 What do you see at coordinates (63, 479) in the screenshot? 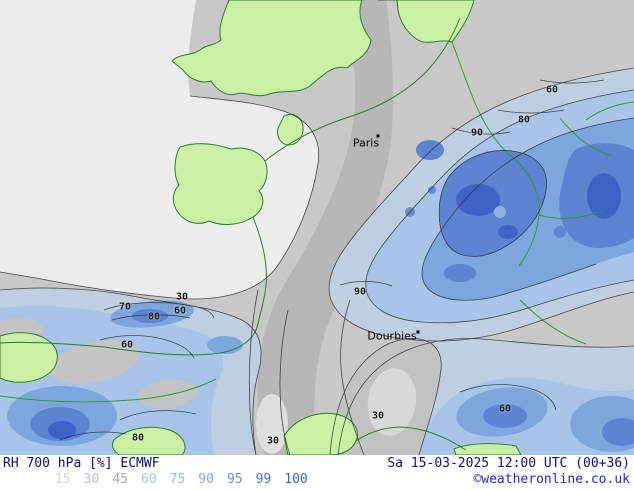
I see `legend-scale-value: 15` at bounding box center [63, 479].